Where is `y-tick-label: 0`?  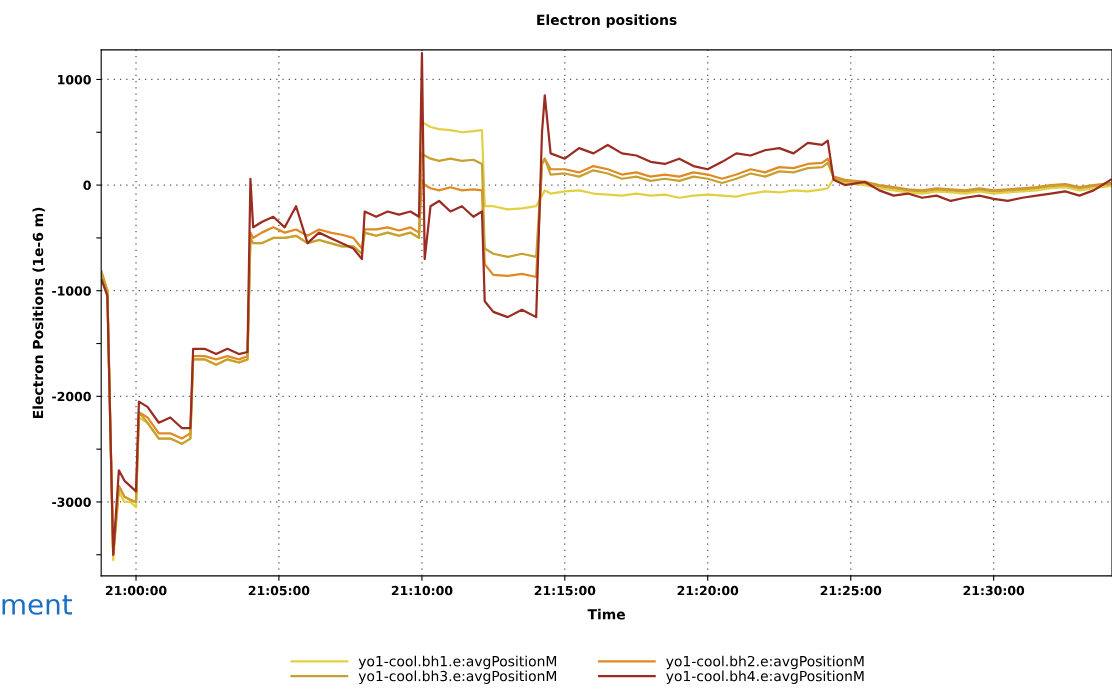 y-tick-label: 0 is located at coordinates (87, 185).